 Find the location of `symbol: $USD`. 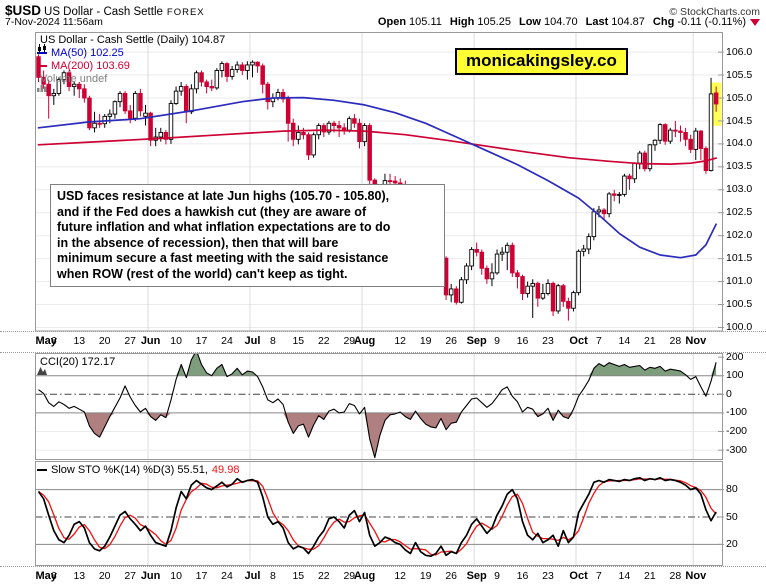

symbol: $USD is located at coordinates (23, 10).